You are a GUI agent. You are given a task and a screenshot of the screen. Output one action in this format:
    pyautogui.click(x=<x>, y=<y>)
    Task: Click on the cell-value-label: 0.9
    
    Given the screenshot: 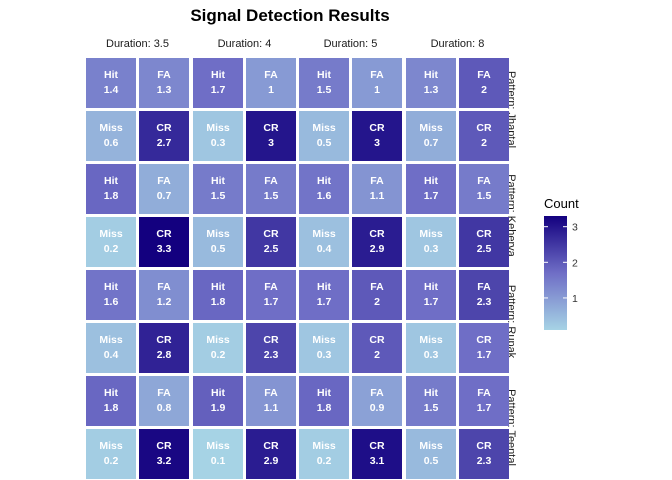 What is the action you would take?
    pyautogui.click(x=377, y=408)
    